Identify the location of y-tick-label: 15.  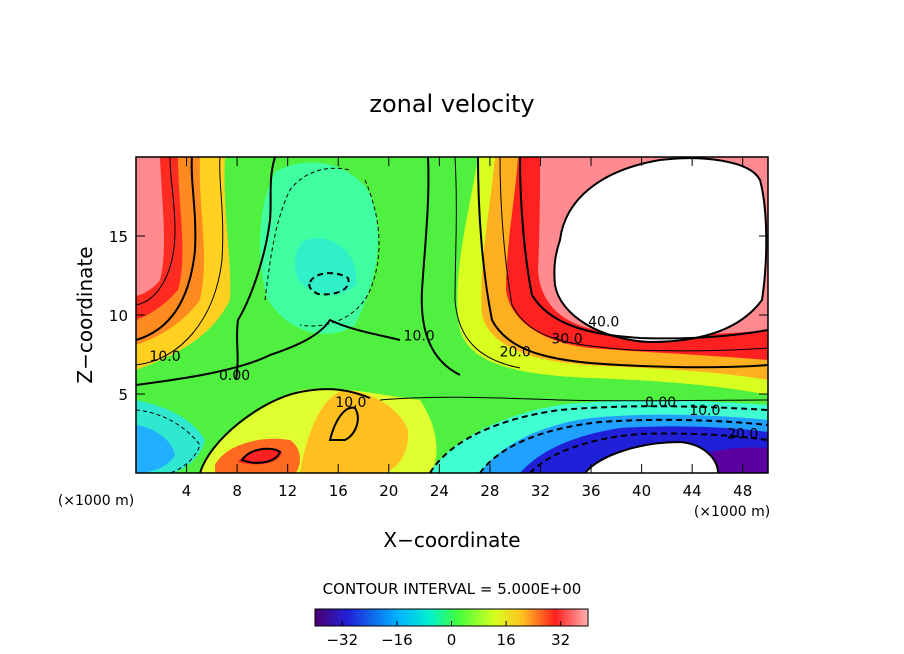
(118, 237).